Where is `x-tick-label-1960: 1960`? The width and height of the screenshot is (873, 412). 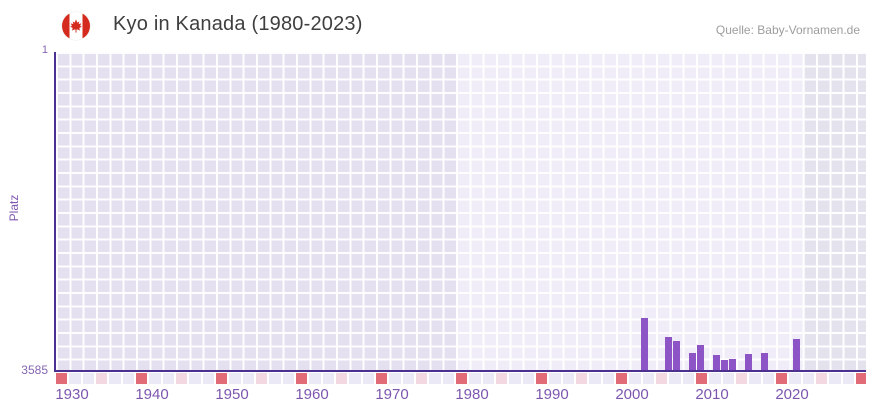
x-tick-label-1960: 1960 is located at coordinates (312, 394).